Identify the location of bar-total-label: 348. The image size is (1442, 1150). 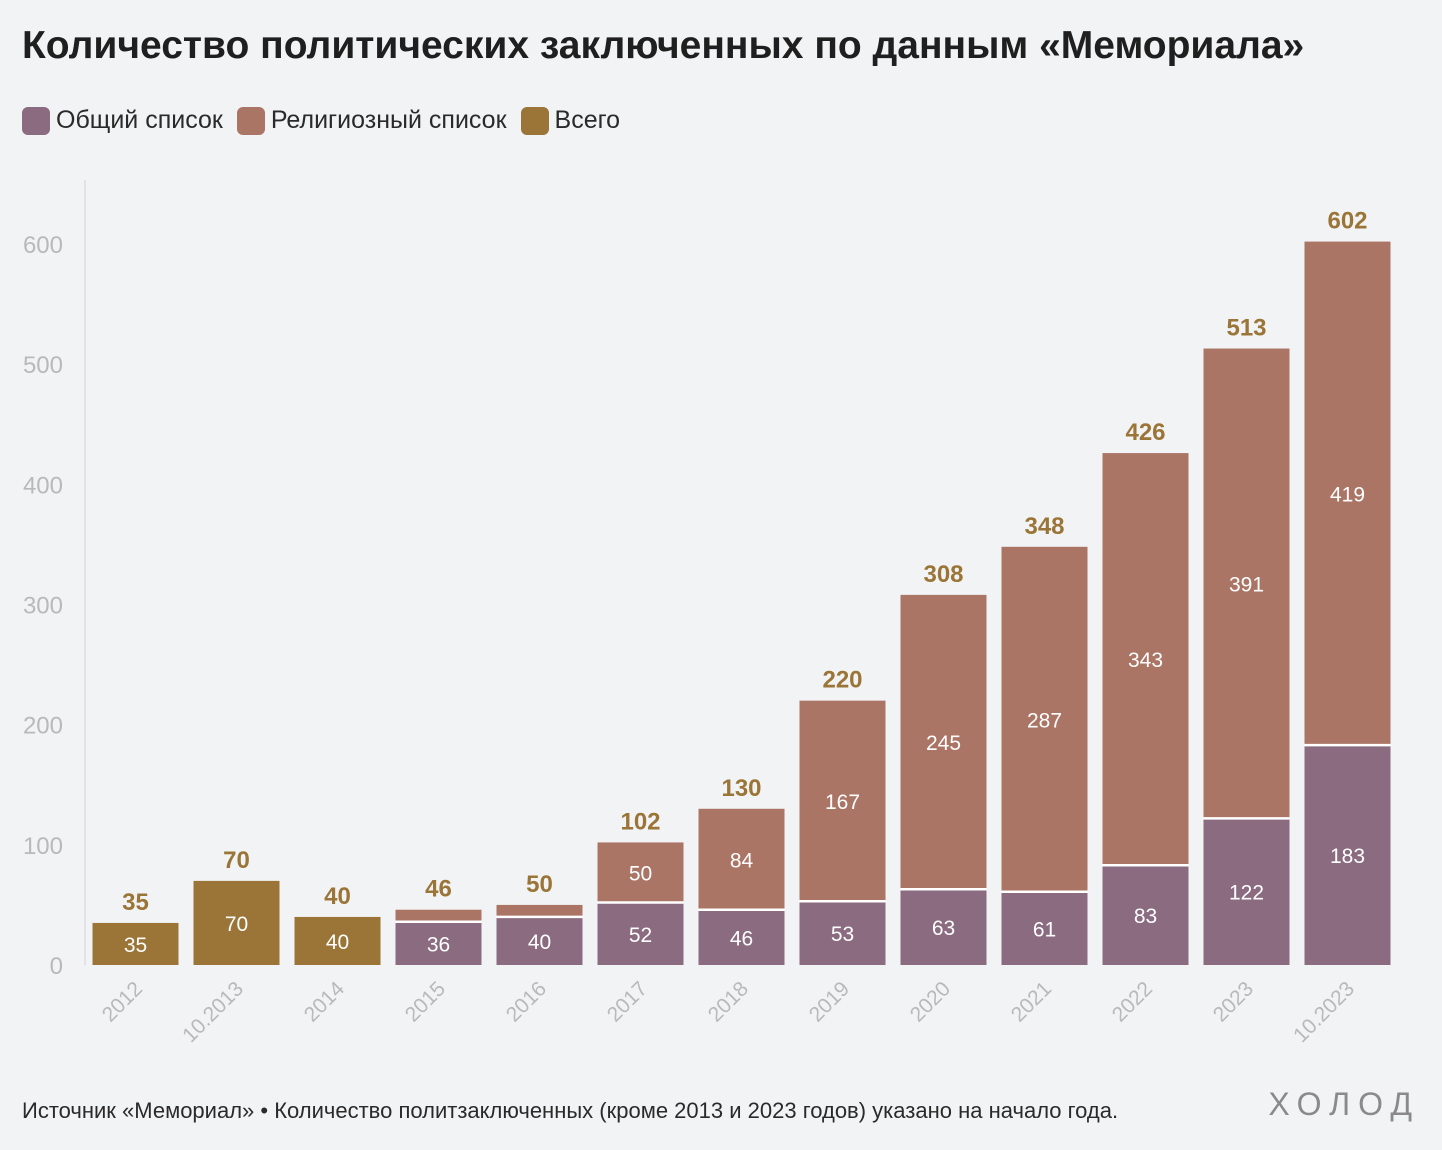
(1044, 526).